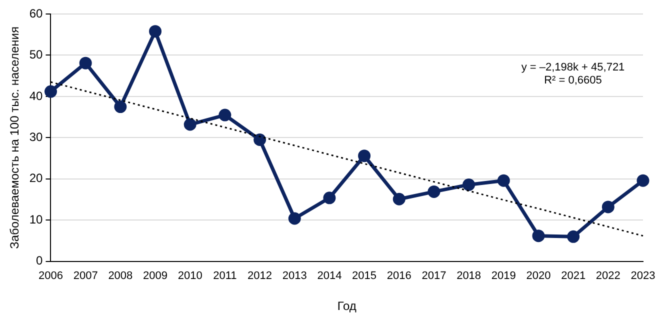 The width and height of the screenshot is (671, 322). Describe the element at coordinates (40, 261) in the screenshot. I see `y-tick-label: 0` at that location.